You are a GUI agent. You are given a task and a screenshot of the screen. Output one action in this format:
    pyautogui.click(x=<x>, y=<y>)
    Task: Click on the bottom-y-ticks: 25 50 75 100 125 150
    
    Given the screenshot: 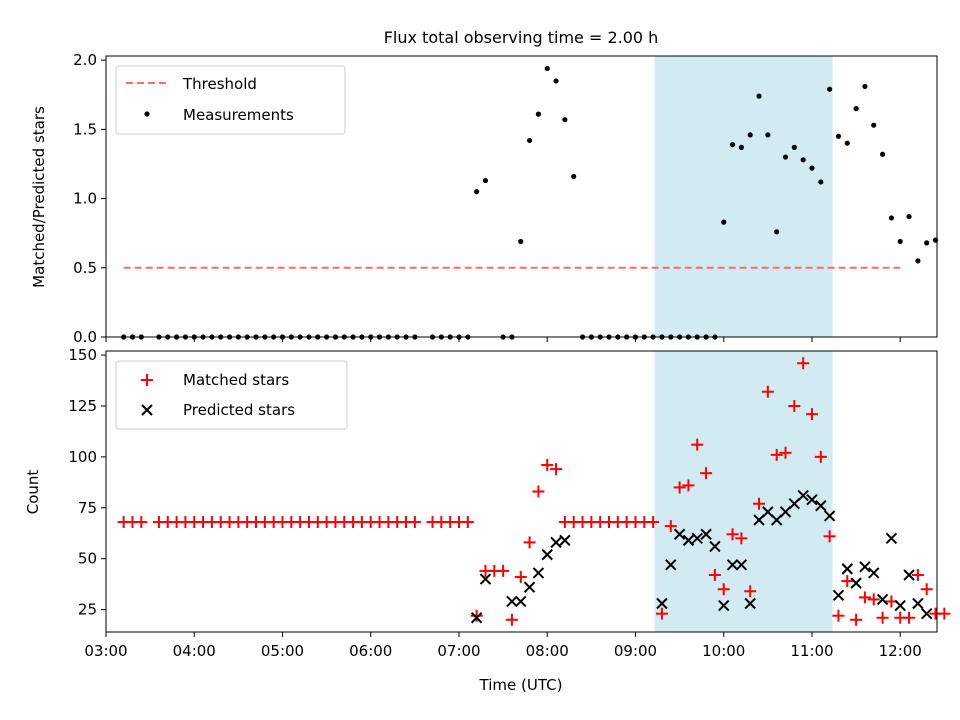 What is the action you would take?
    pyautogui.click(x=87, y=482)
    